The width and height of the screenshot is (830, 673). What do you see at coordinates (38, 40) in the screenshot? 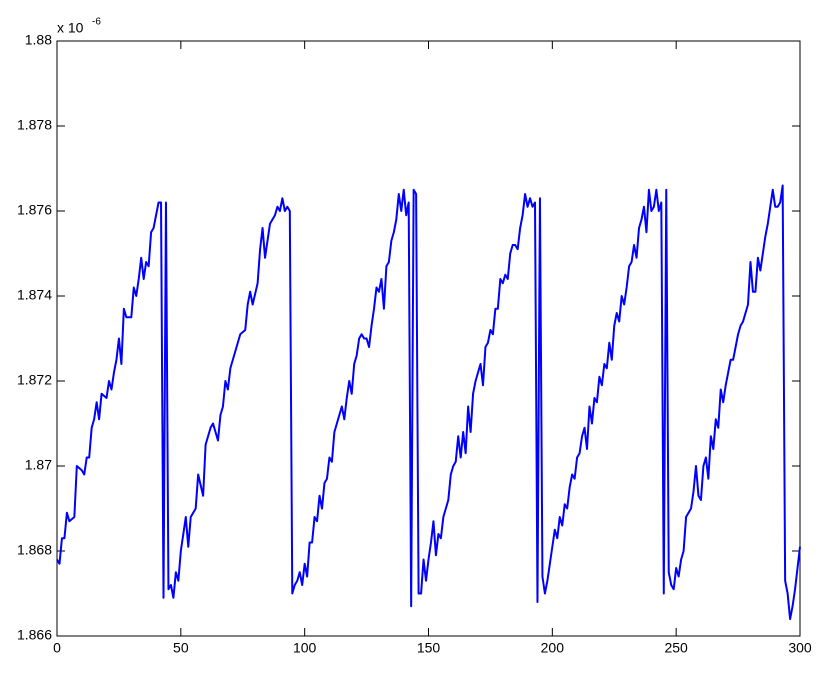
I see `y-tick-label: 1.88` at bounding box center [38, 40].